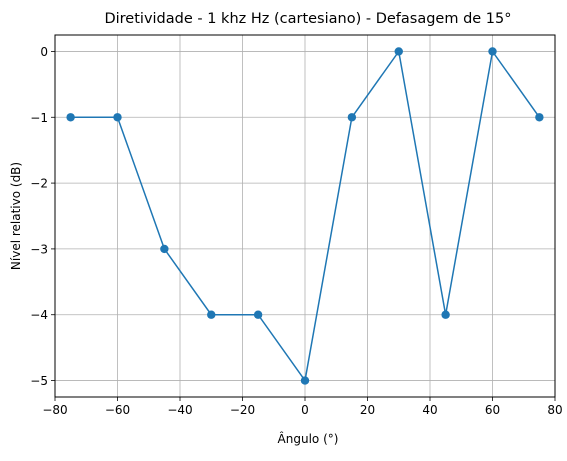 This screenshot has width=567, height=461. I want to click on y-axis-label: Nível relativo (dB), so click(16, 216).